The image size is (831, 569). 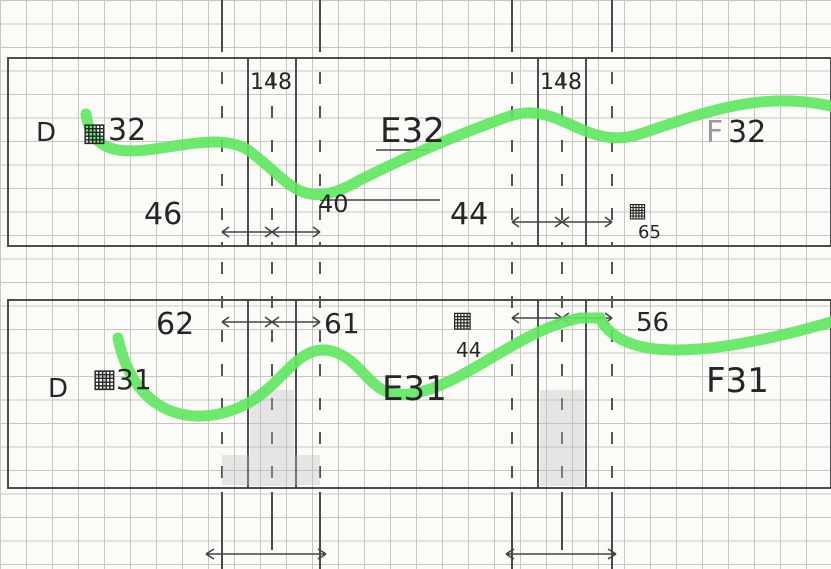 I want to click on top-dim-148-right: 148, so click(x=561, y=82).